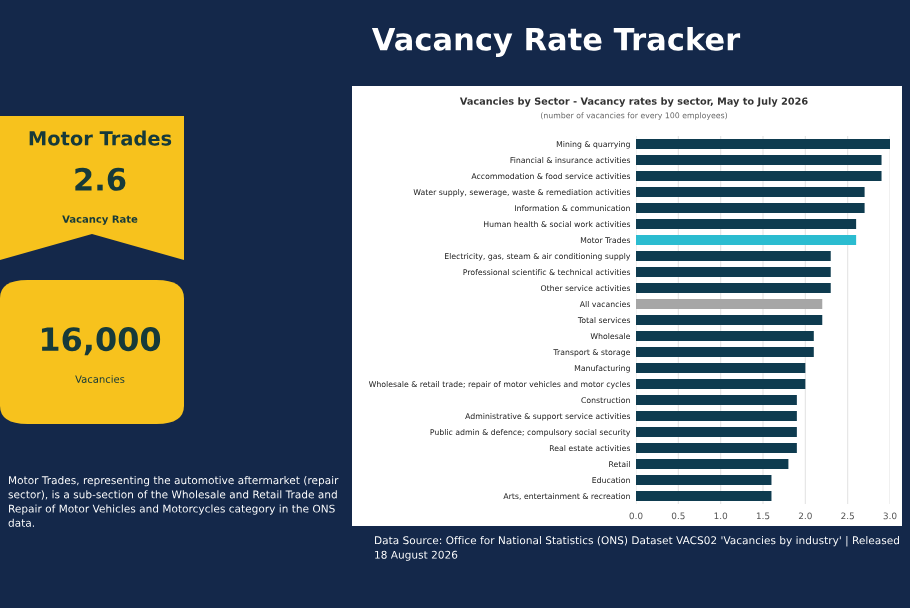 The image size is (910, 608). I want to click on text: 2.6, so click(100, 179).